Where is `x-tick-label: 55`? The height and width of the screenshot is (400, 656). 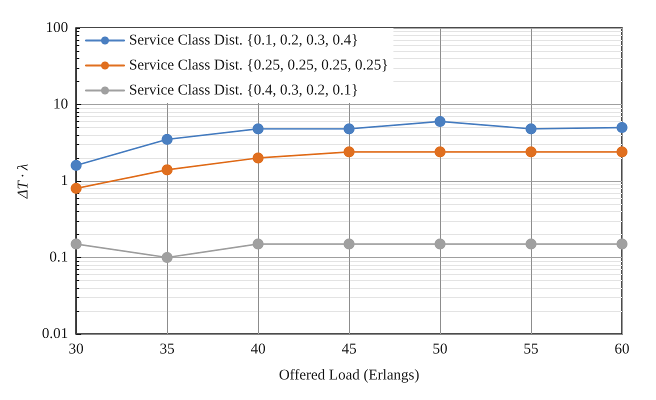
x-tick-label: 55 is located at coordinates (531, 350).